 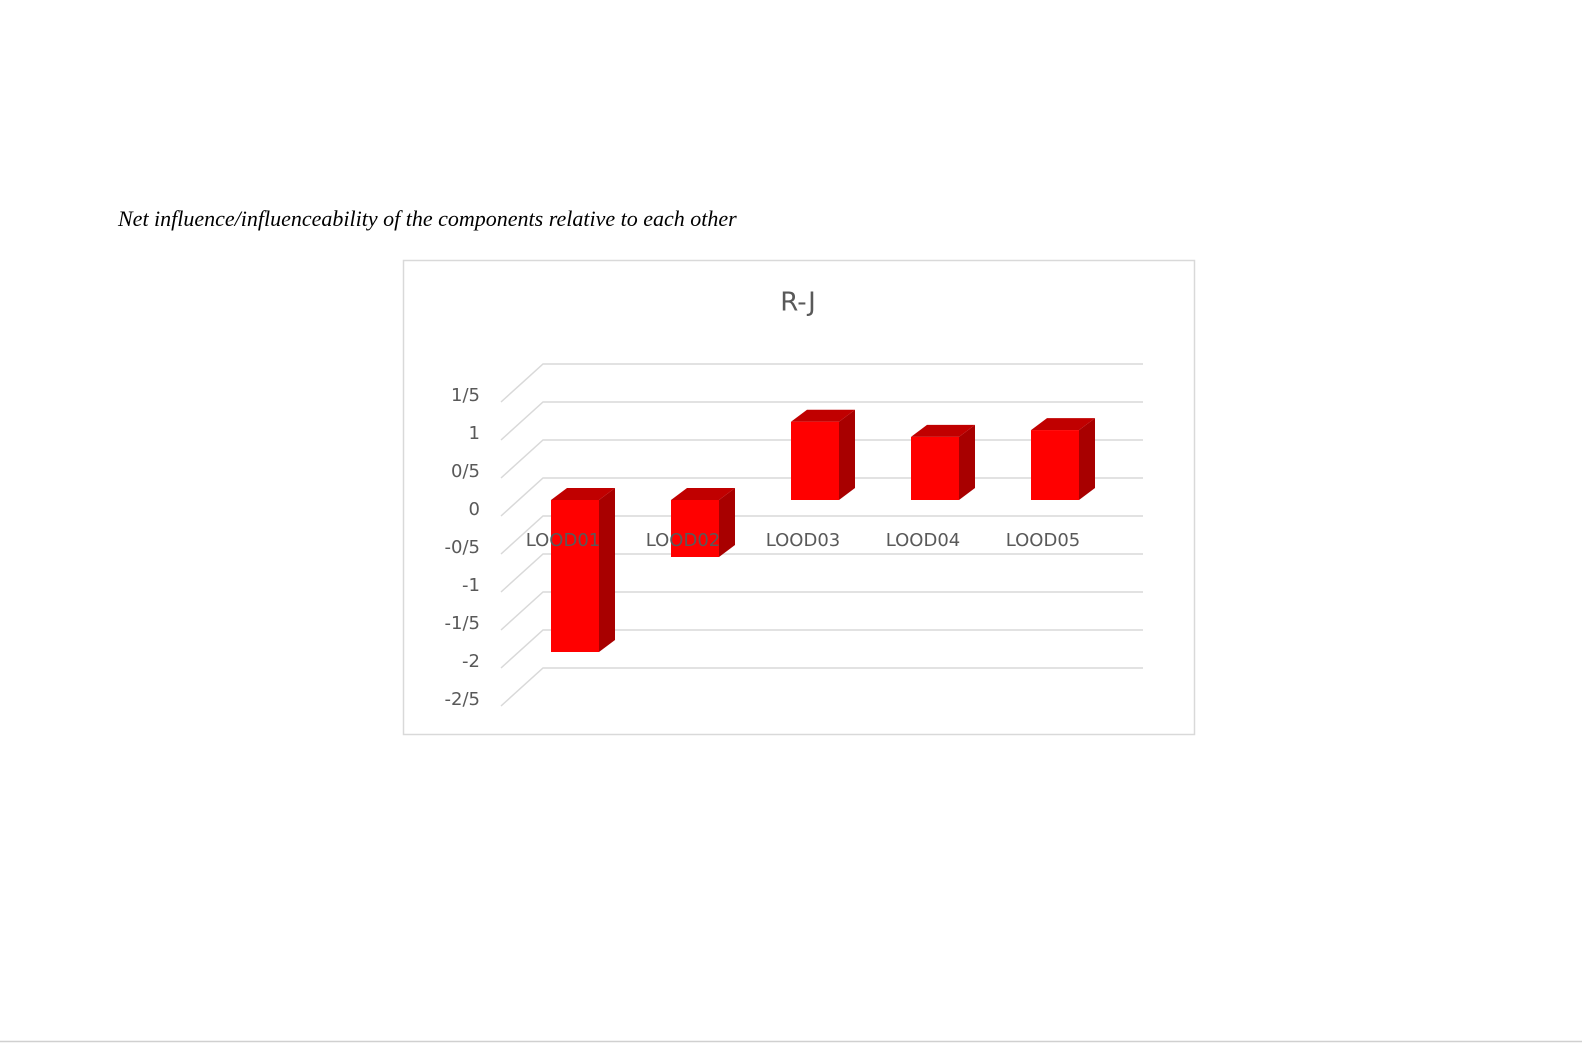 What do you see at coordinates (465, 471) in the screenshot?
I see `y-tick-label: 0/5` at bounding box center [465, 471].